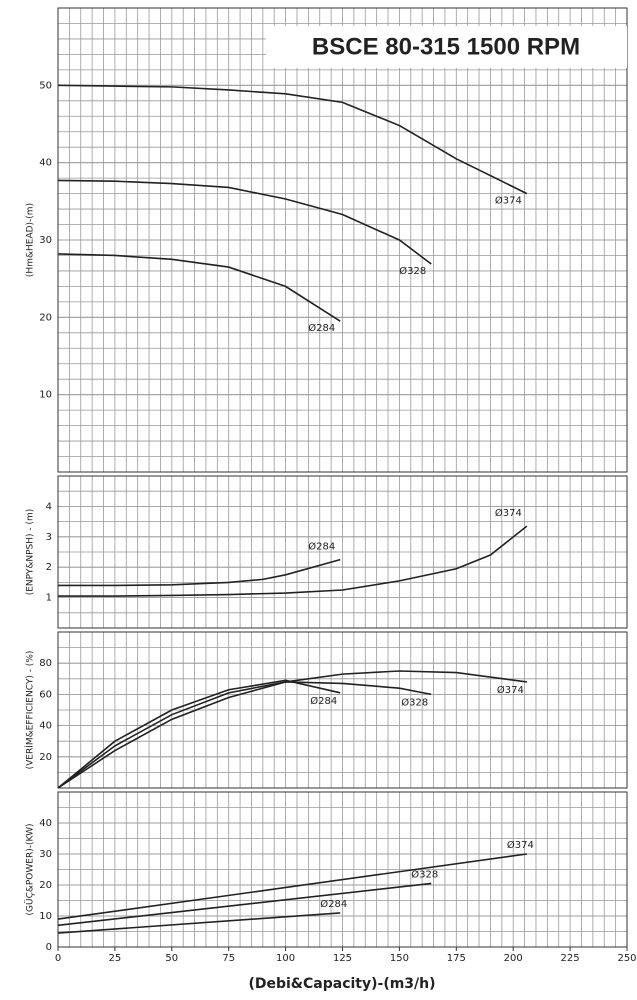 The width and height of the screenshot is (637, 1000). What do you see at coordinates (342, 958) in the screenshot?
I see `x-tick-label: 125` at bounding box center [342, 958].